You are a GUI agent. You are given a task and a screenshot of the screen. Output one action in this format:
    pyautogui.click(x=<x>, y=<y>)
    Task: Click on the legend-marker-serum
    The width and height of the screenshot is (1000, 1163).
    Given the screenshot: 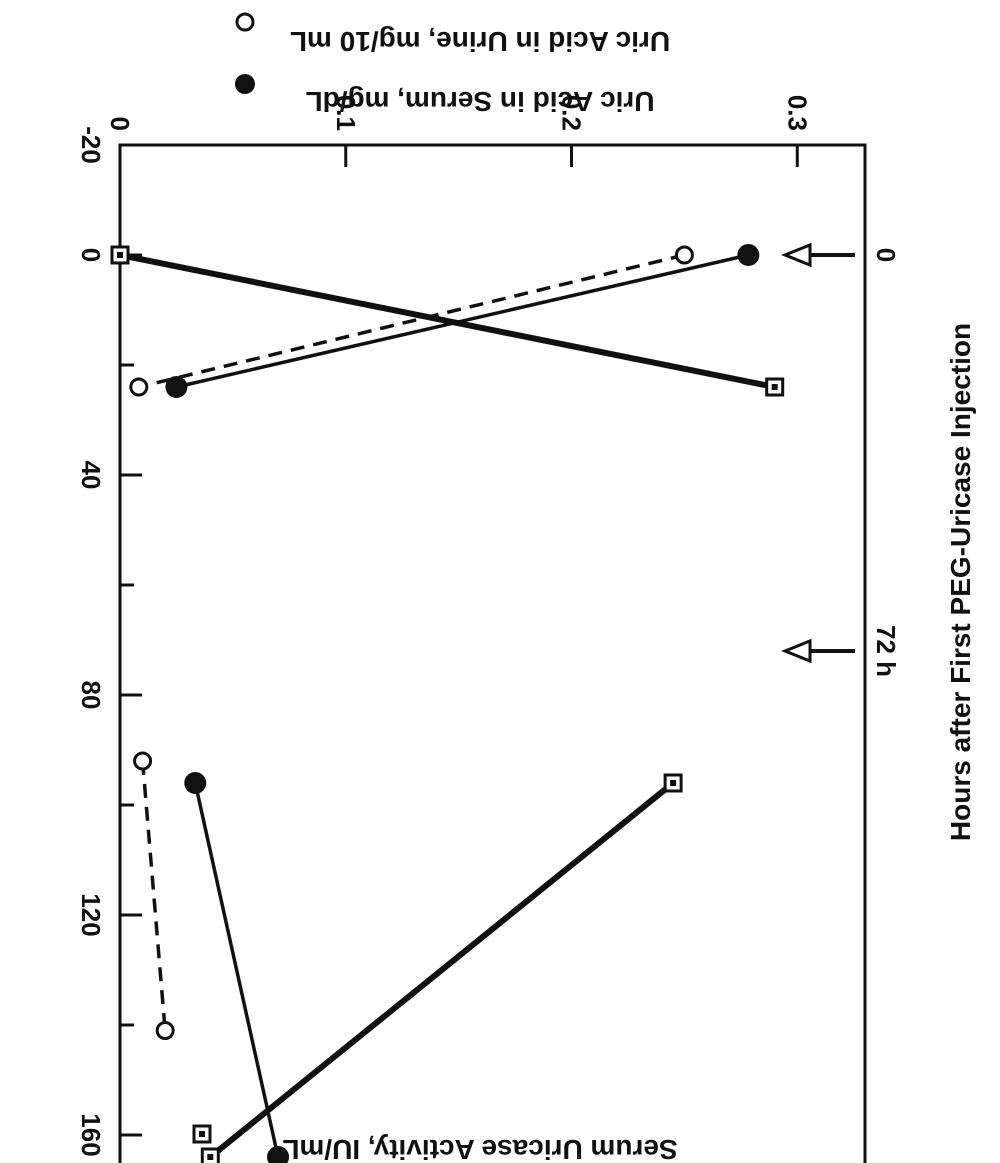 What is the action you would take?
    pyautogui.click(x=245, y=84)
    